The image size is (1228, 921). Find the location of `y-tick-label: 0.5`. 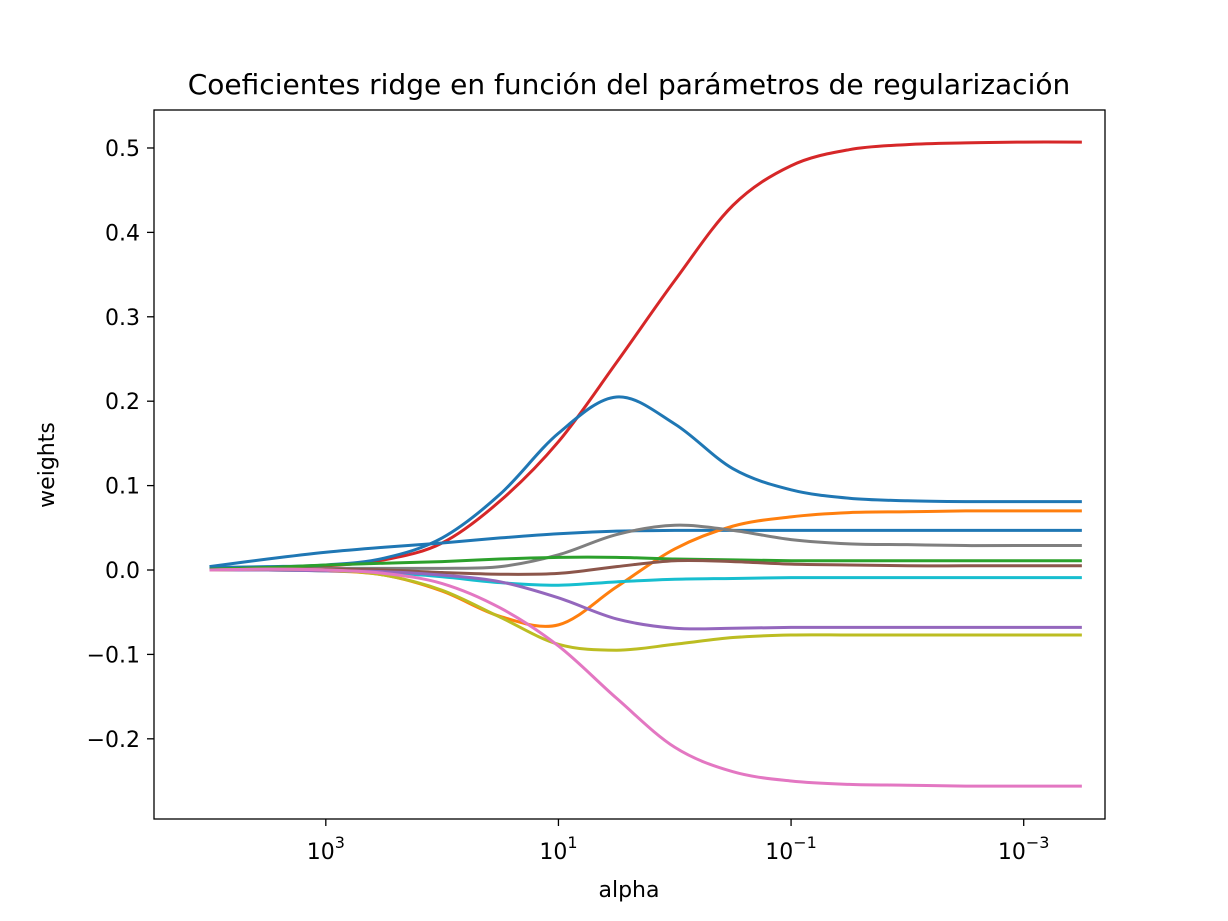

y-tick-label: 0.5 is located at coordinates (122, 149).